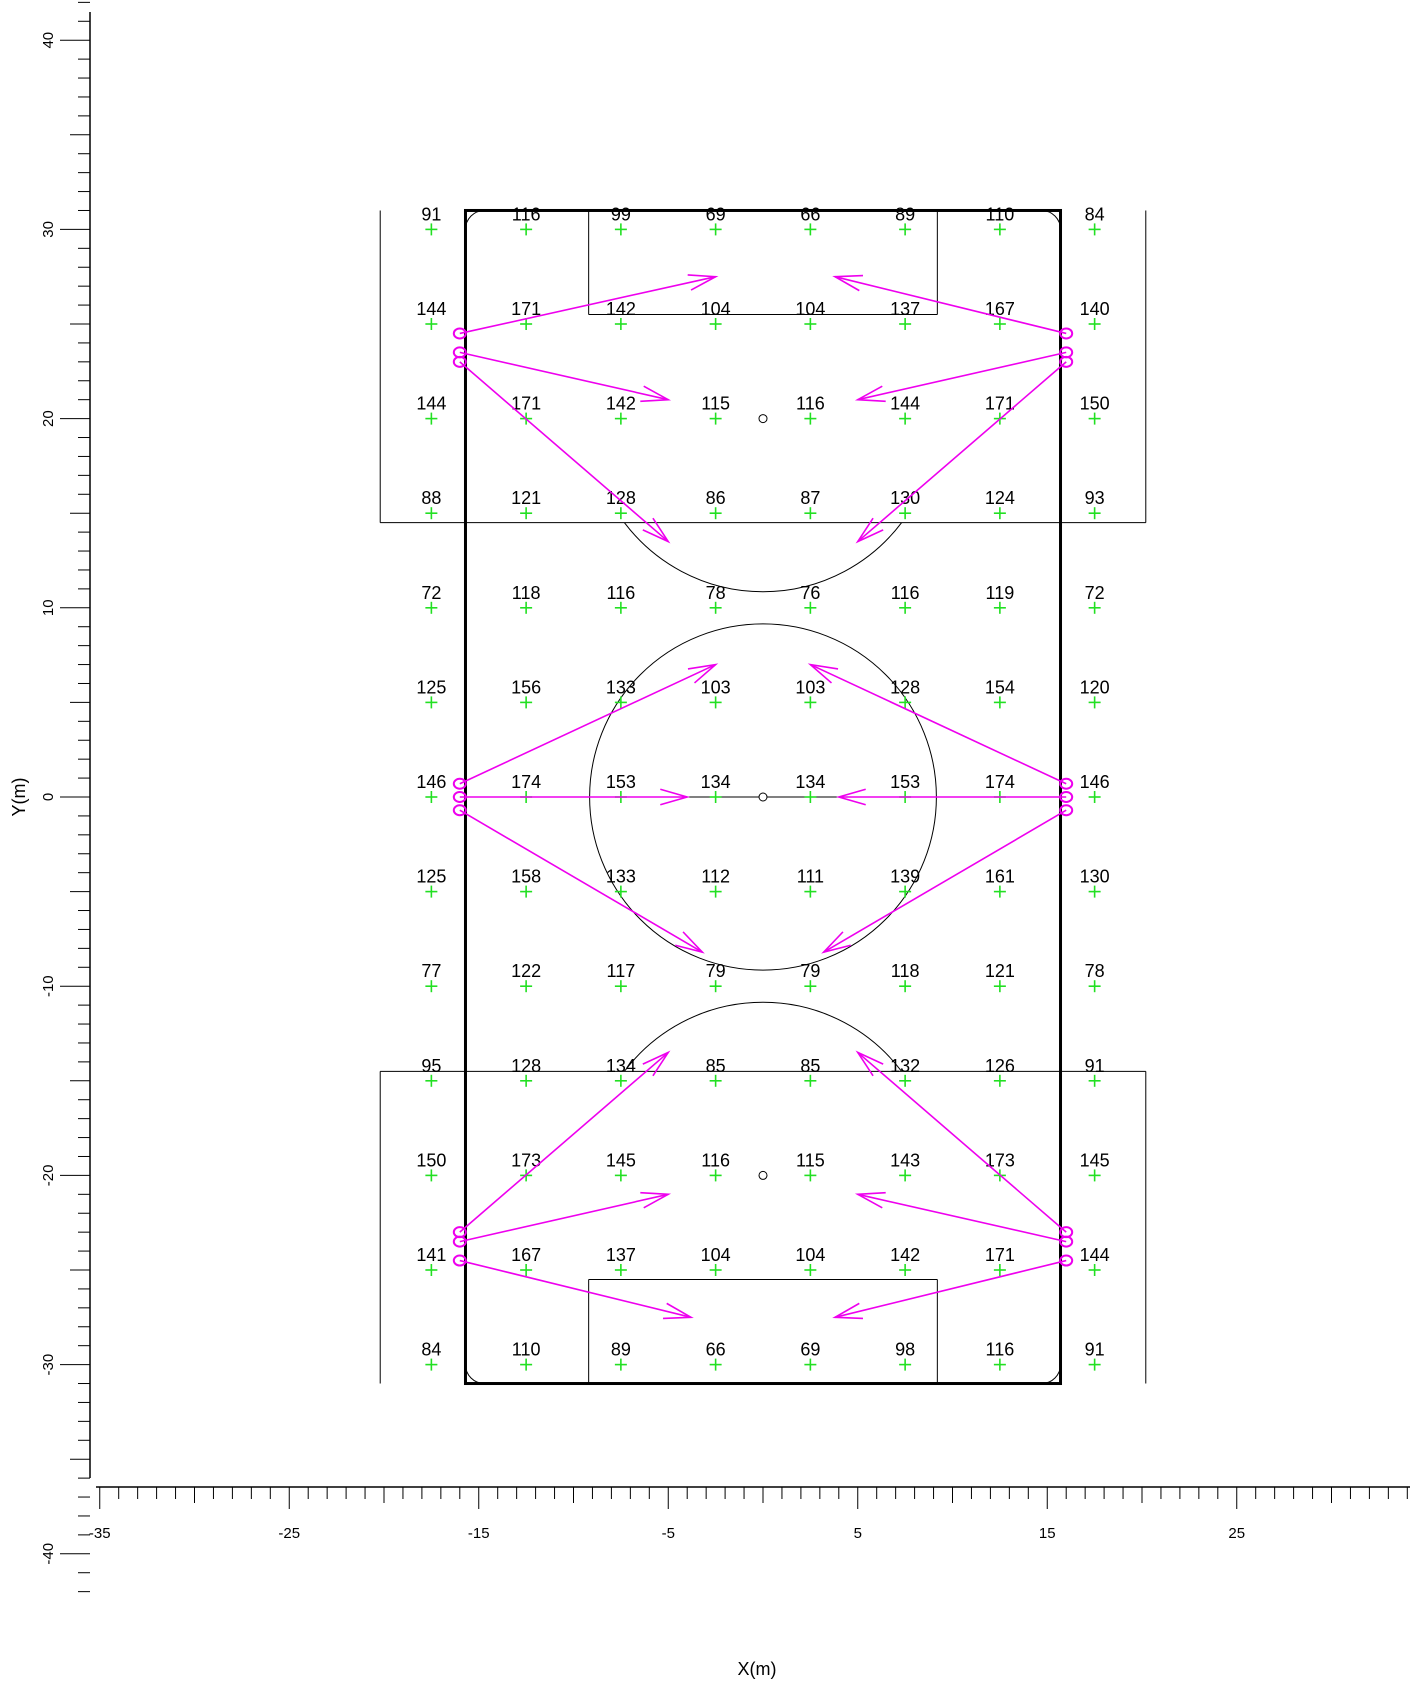 This screenshot has height=1684, width=1414. Describe the element at coordinates (526, 882) in the screenshot. I see `grid-point: 158` at that location.